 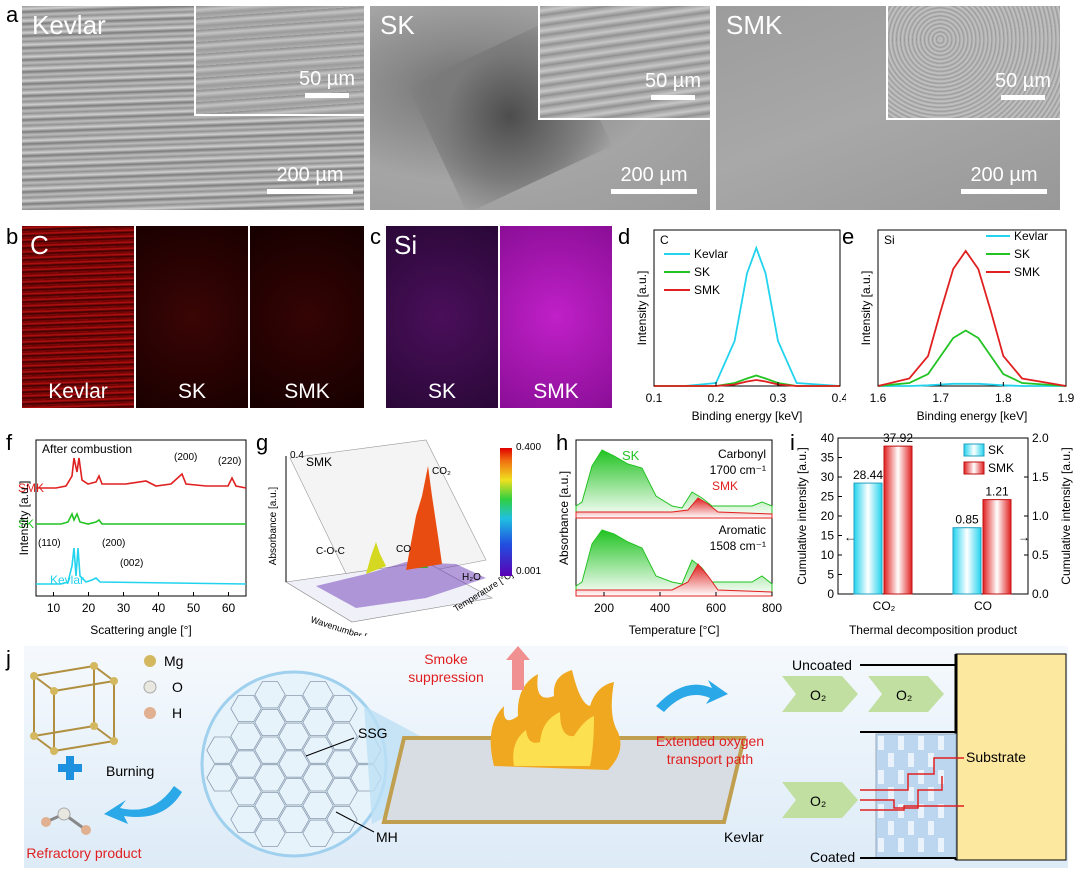 I want to click on eds-si-smk: SMK, so click(x=556, y=317).